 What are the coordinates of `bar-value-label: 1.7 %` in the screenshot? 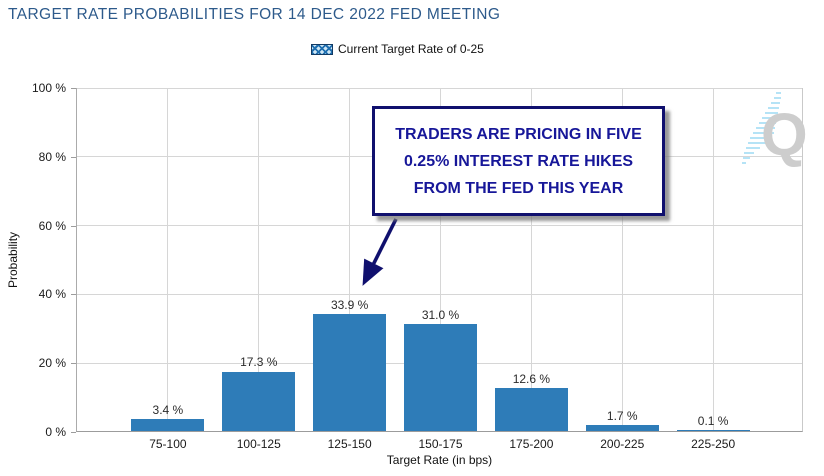 It's located at (622, 416).